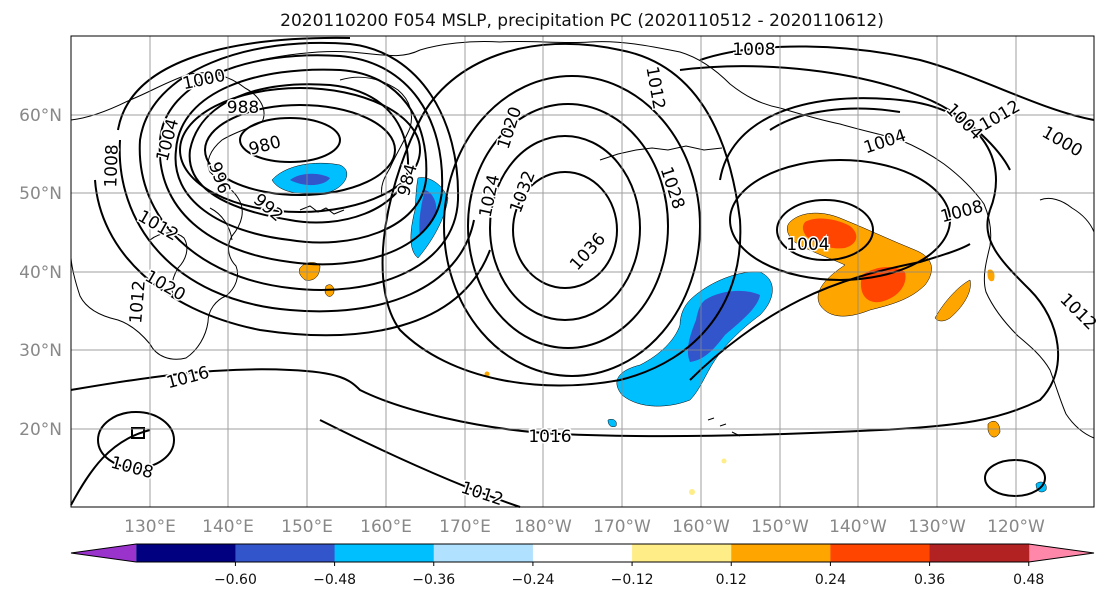 The height and width of the screenshot is (601, 1105). Describe the element at coordinates (310, 179) in the screenshot. I see `precip-area-okhotsk-core` at that location.